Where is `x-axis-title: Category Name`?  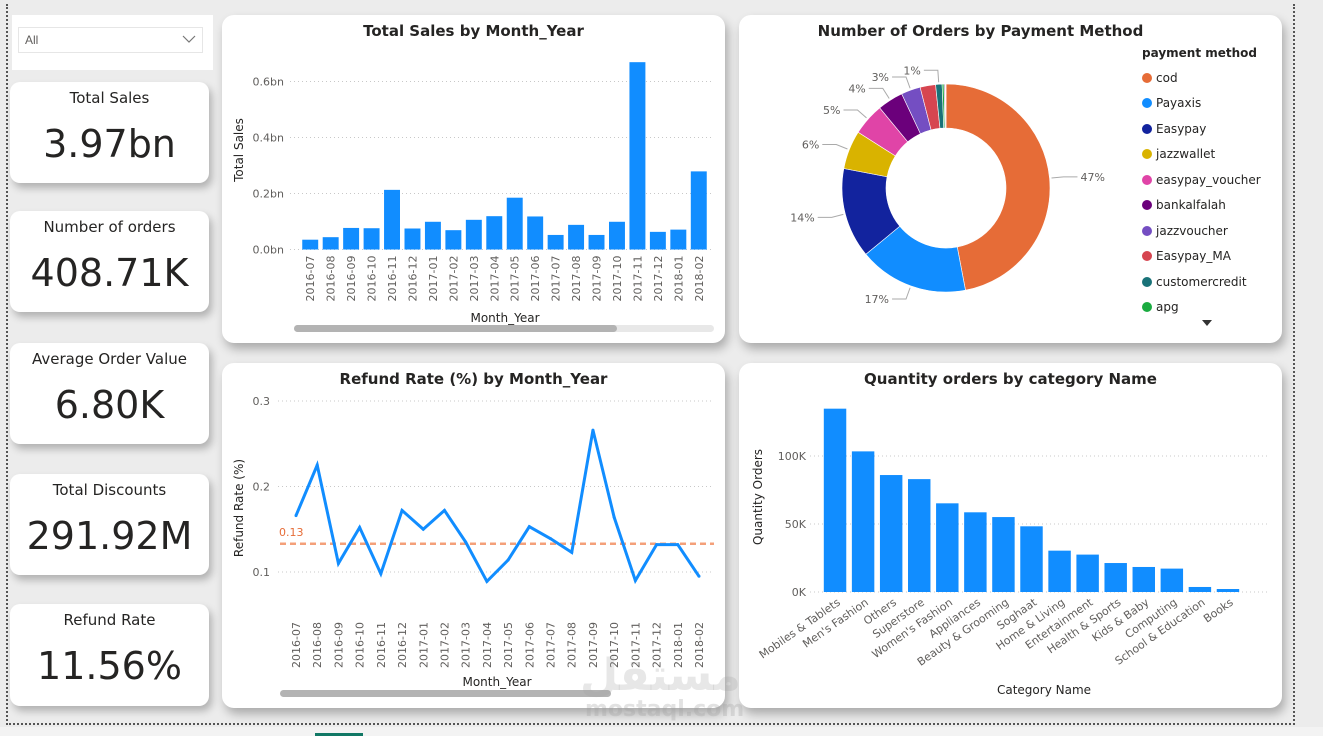 x-axis-title: Category Name is located at coordinates (1044, 690).